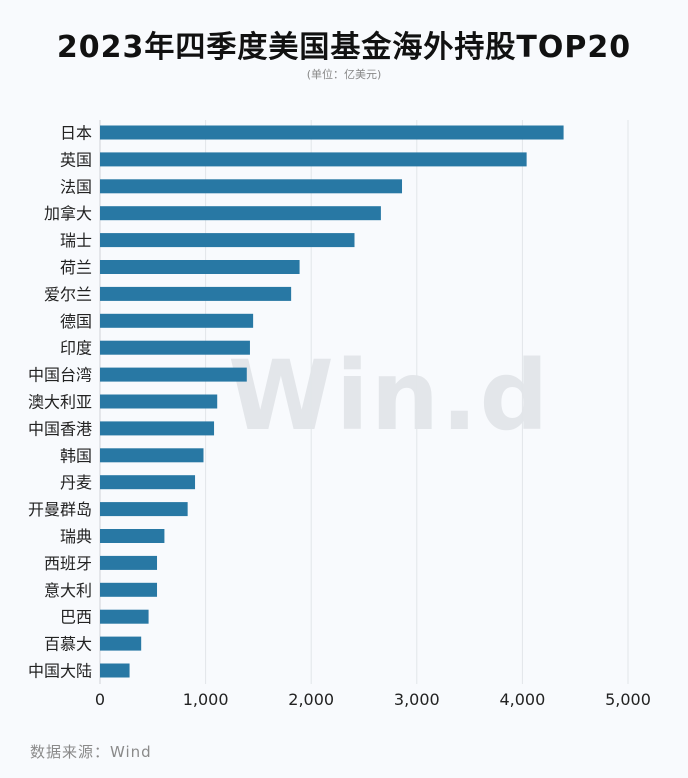  I want to click on x-tick-label: 1,000, so click(206, 699).